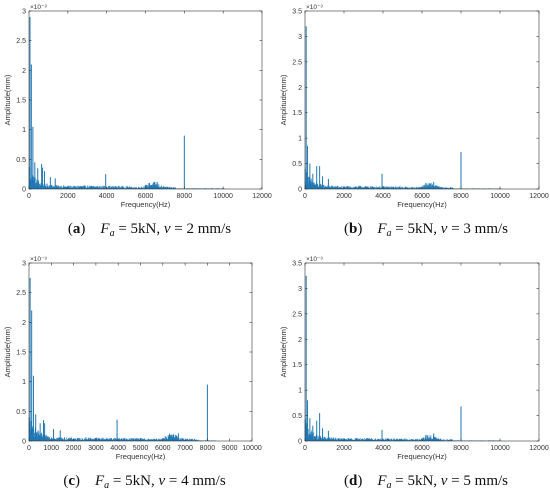 The height and width of the screenshot is (497, 550). What do you see at coordinates (52, 448) in the screenshot?
I see `x-tick-label: 1000` at bounding box center [52, 448].